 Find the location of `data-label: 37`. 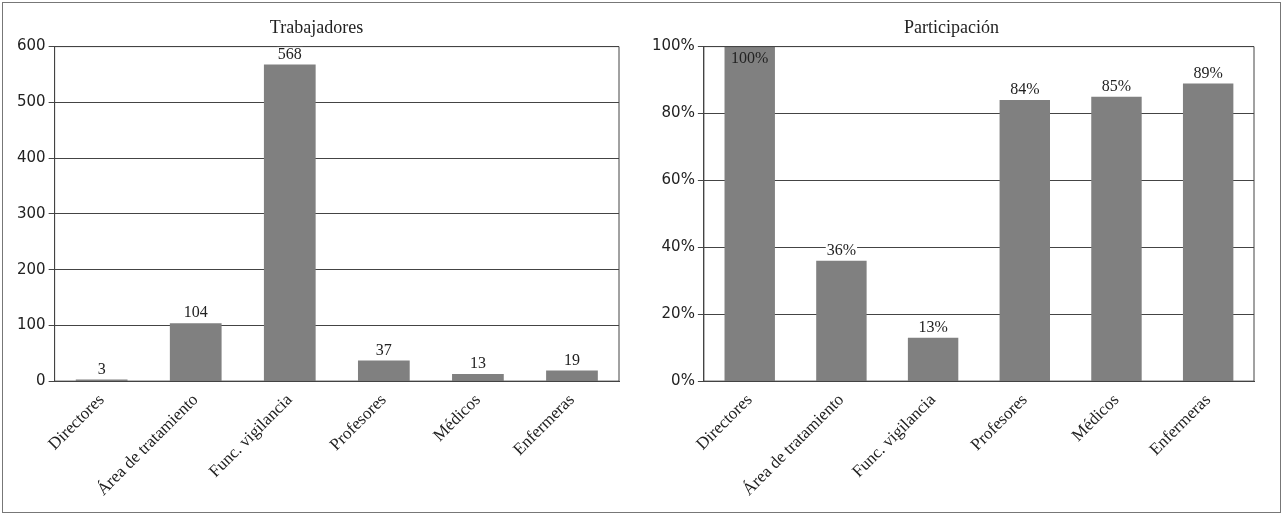

data-label: 37 is located at coordinates (383, 349).